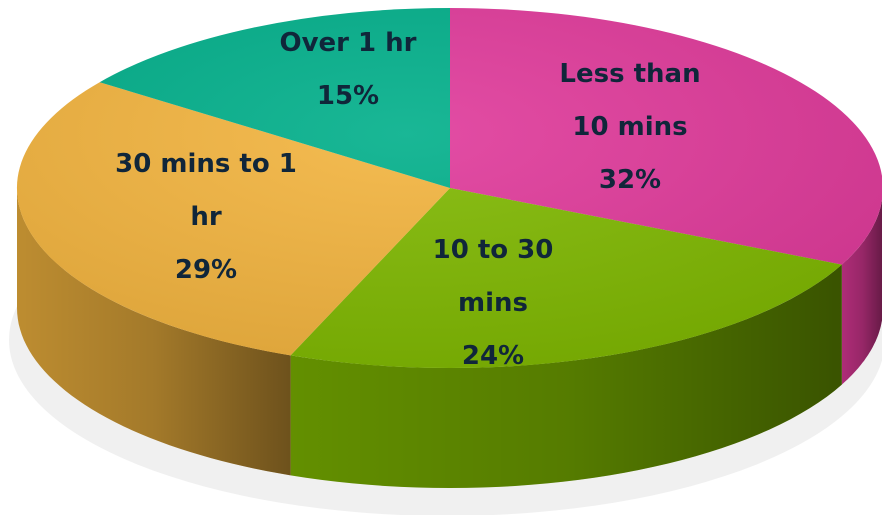 Image resolution: width=882 pixels, height=515 pixels. Describe the element at coordinates (206, 270) in the screenshot. I see `data-label-percent-2: 29%` at that location.